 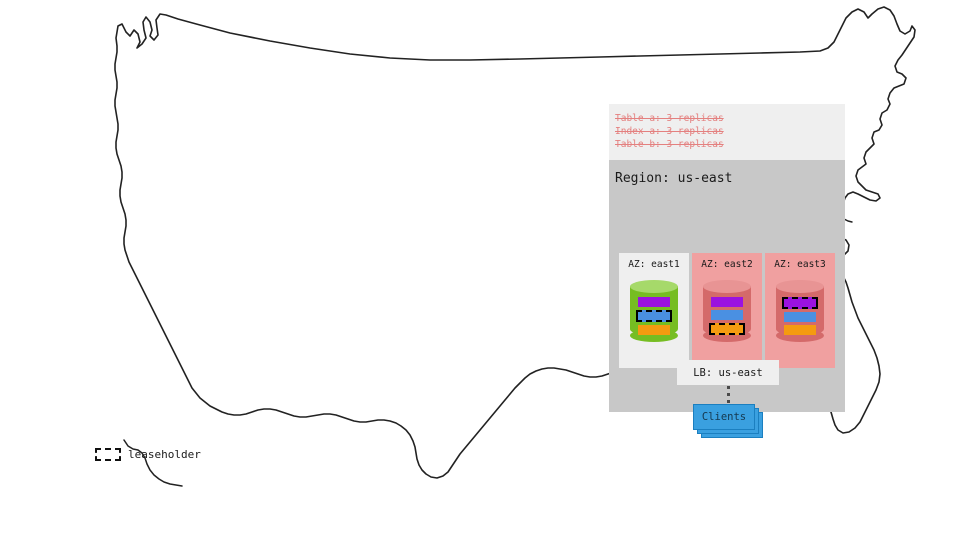 I want to click on schema-line-table-a: Table a: 3 replicas, so click(x=669, y=118).